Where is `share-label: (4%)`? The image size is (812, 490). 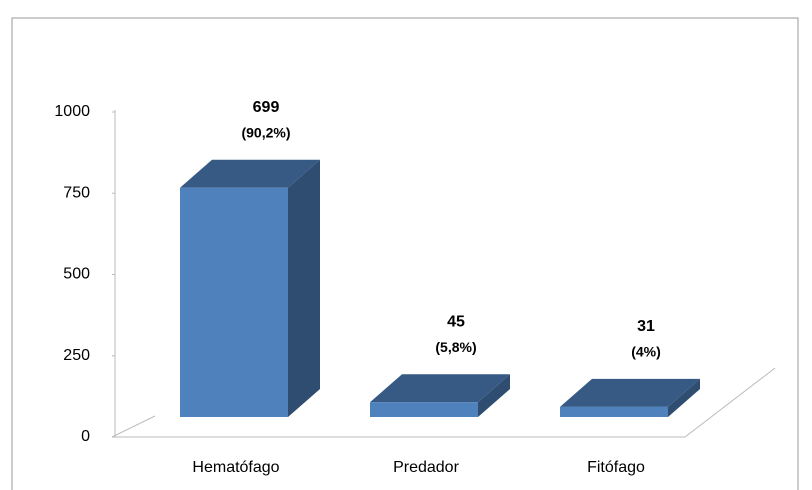
share-label: (4%) is located at coordinates (646, 352).